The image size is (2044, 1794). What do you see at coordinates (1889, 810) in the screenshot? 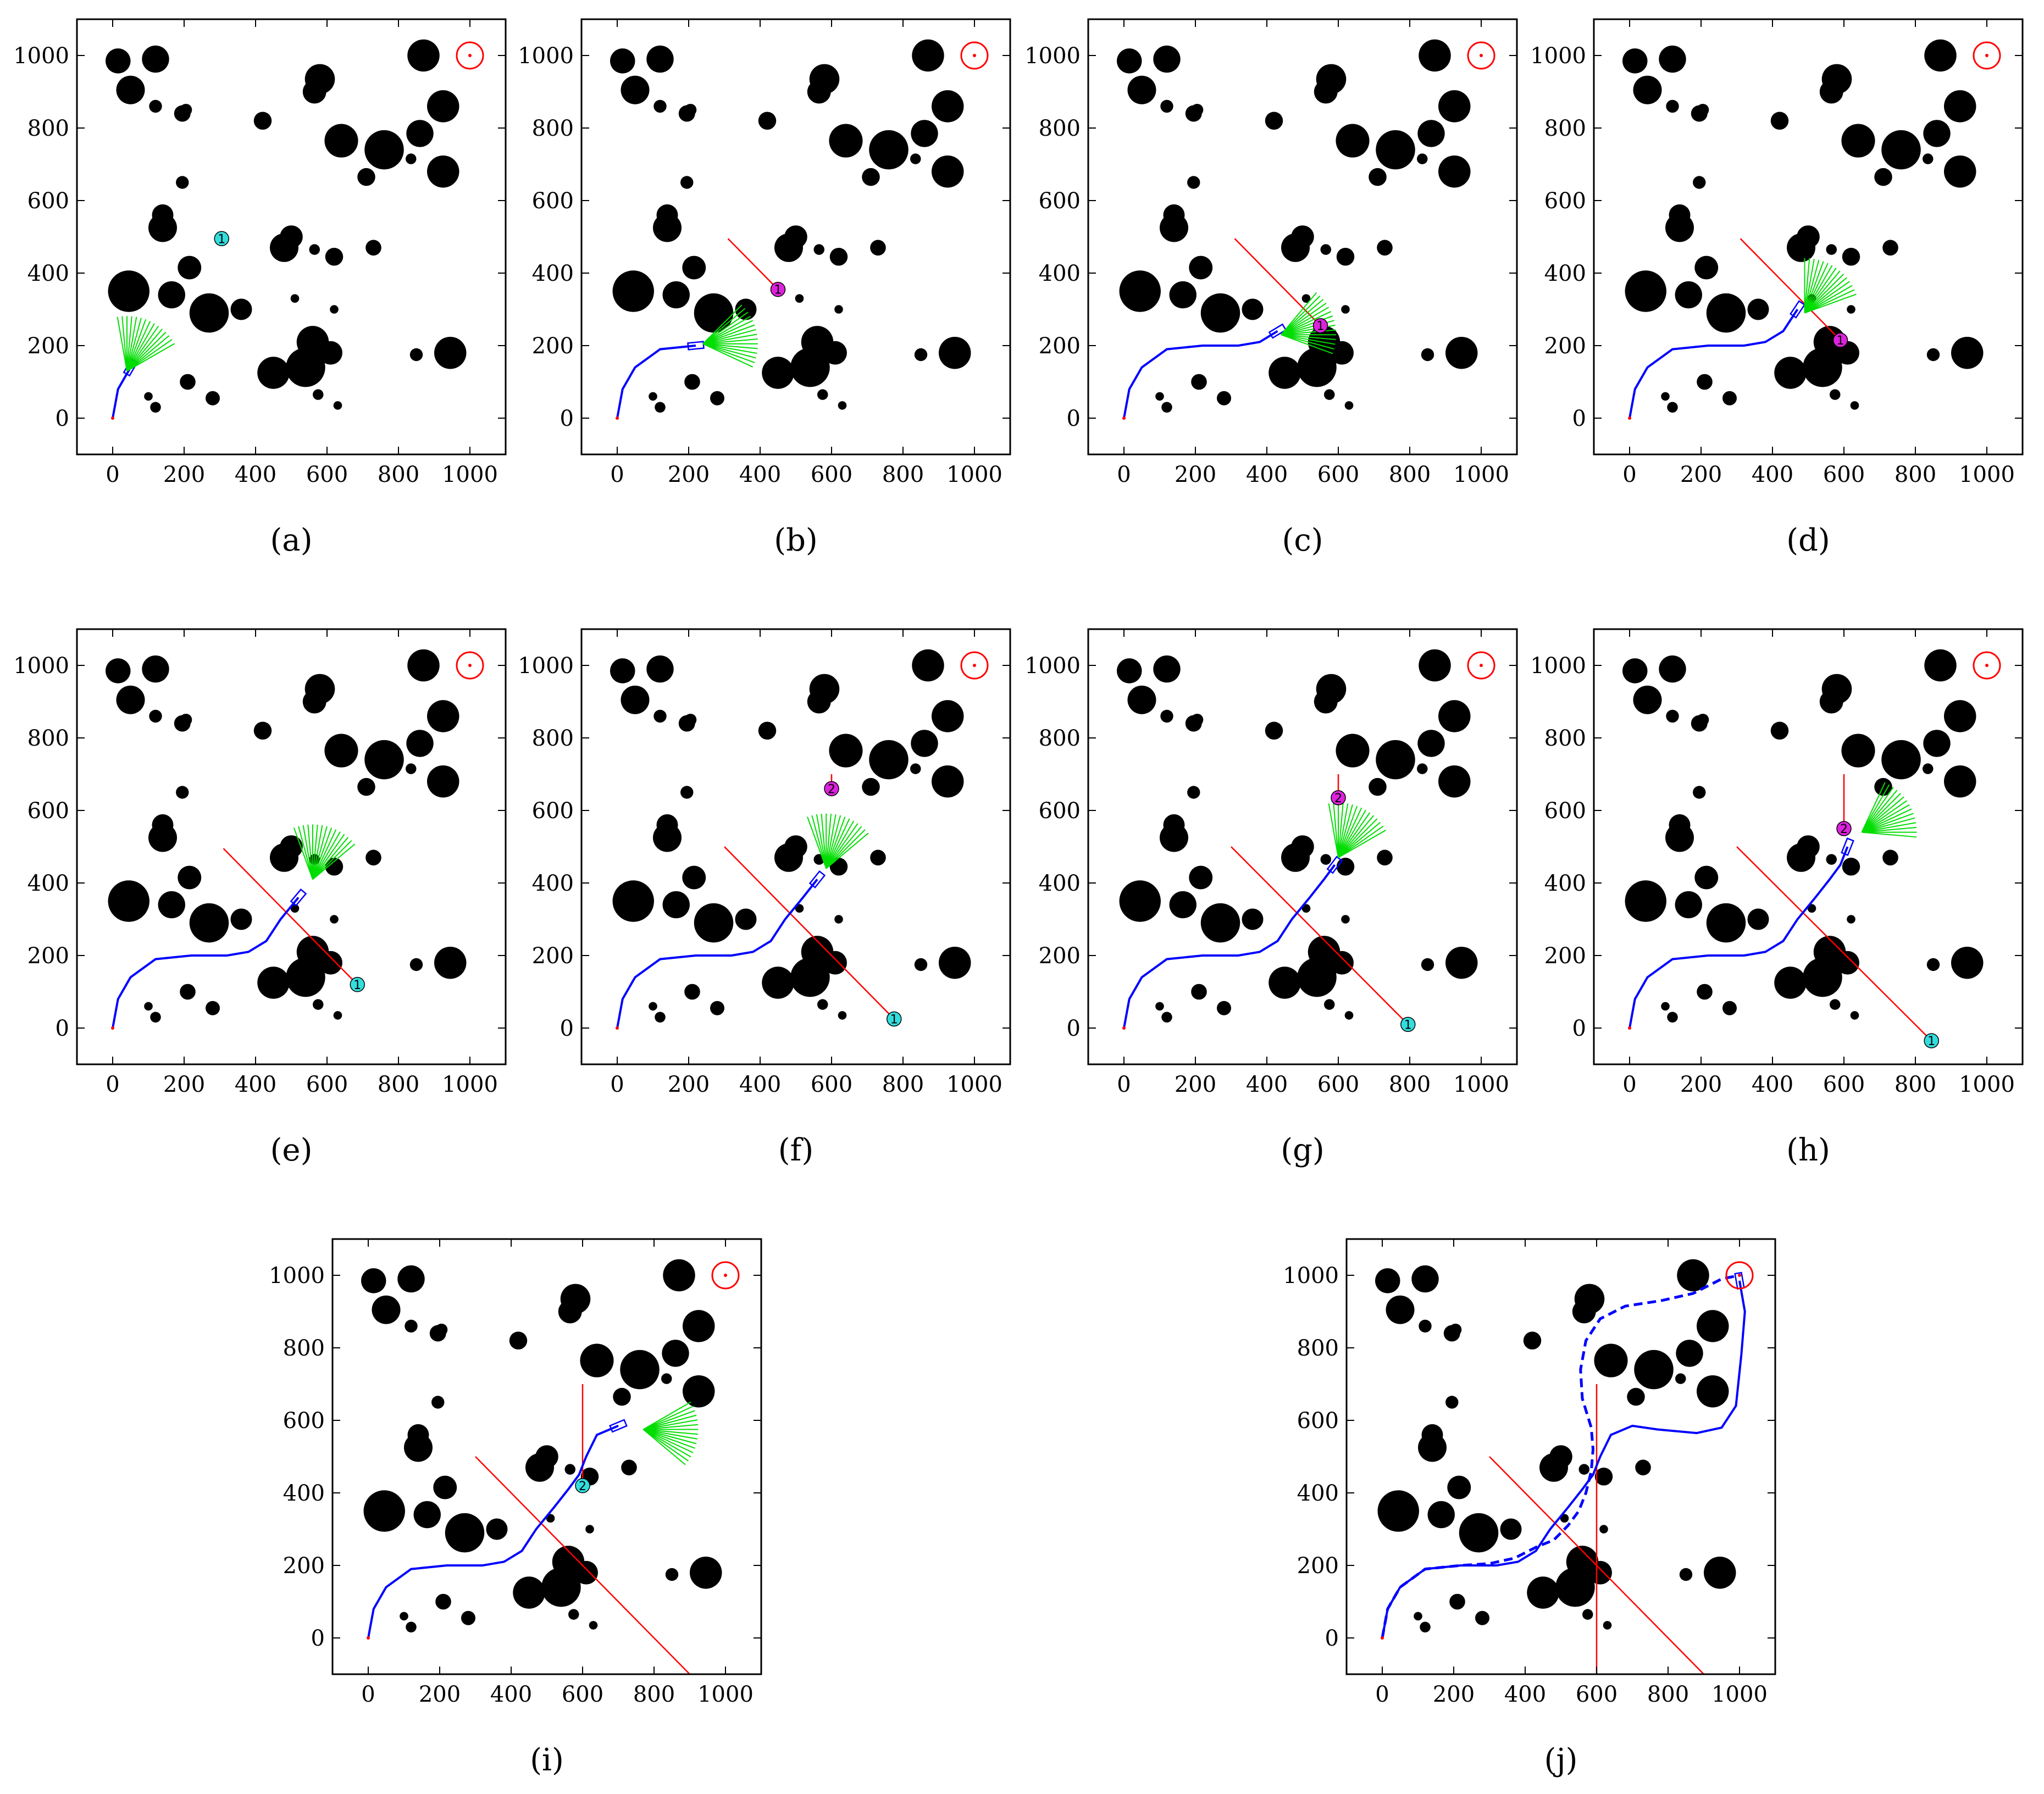
I see `sensor-fan` at bounding box center [1889, 810].